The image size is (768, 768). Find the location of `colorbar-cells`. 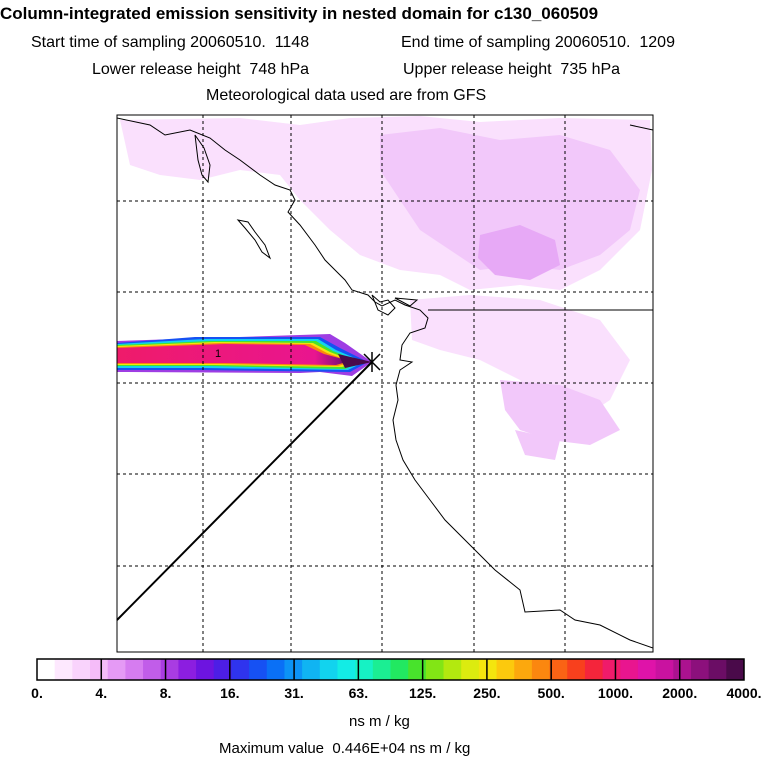

colorbar-cells is located at coordinates (391, 669).